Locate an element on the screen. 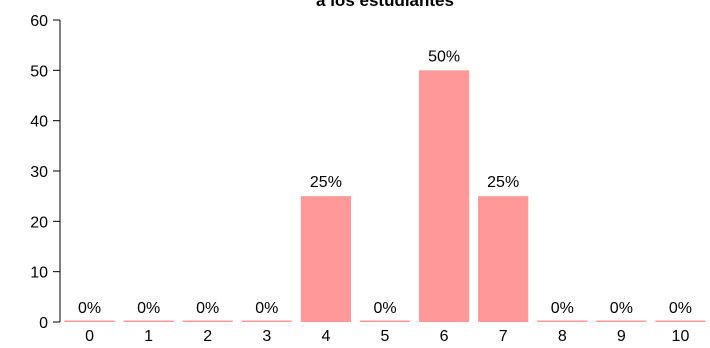 The width and height of the screenshot is (710, 348). x-tick-label: 8 is located at coordinates (562, 335).